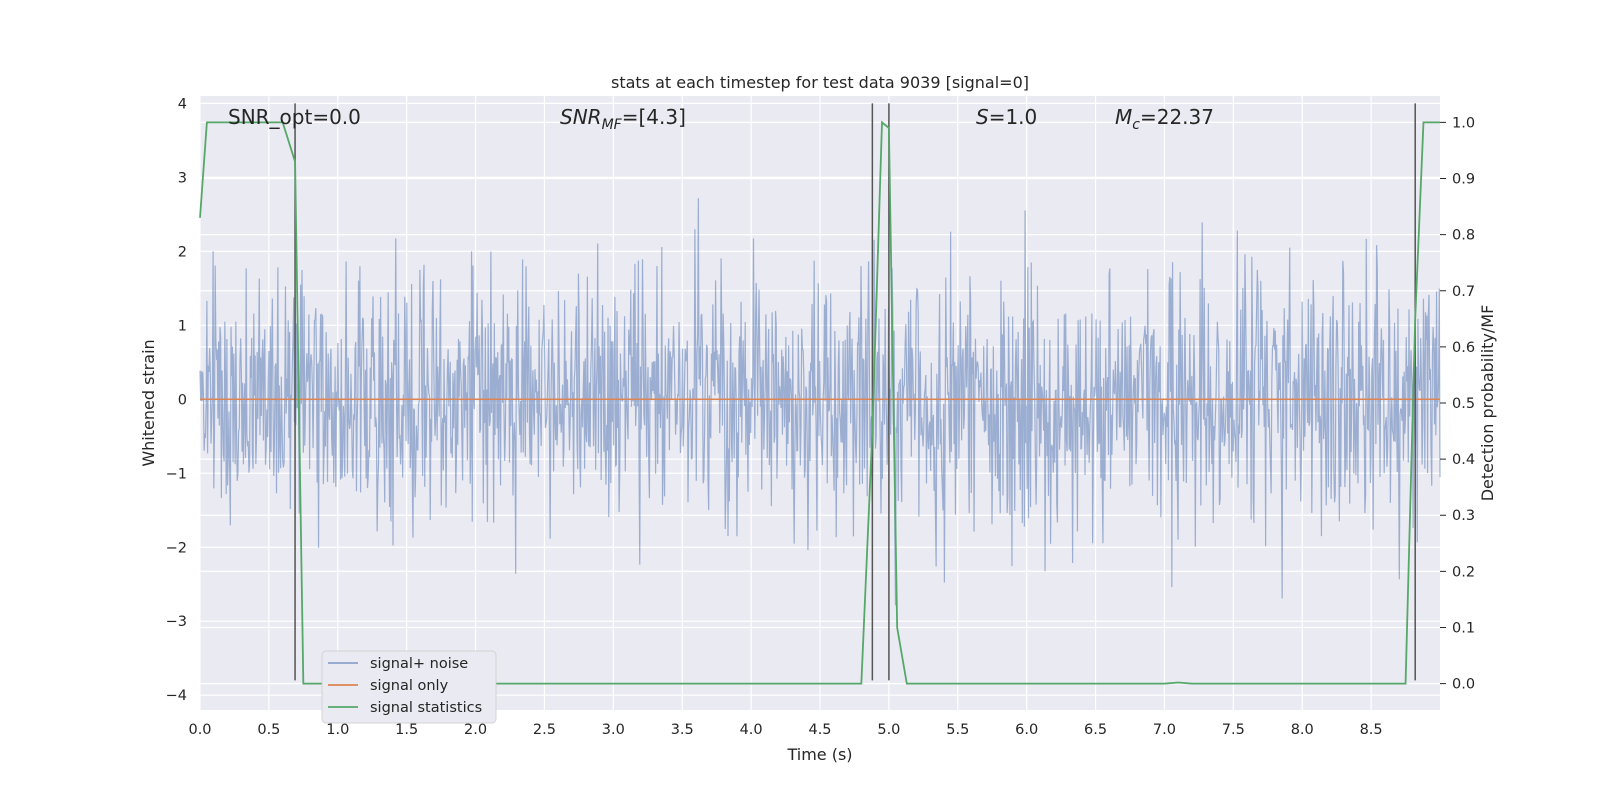 This screenshot has height=800, width=1600. Describe the element at coordinates (176, 622) in the screenshot. I see `y-tick-label: −3` at that location.